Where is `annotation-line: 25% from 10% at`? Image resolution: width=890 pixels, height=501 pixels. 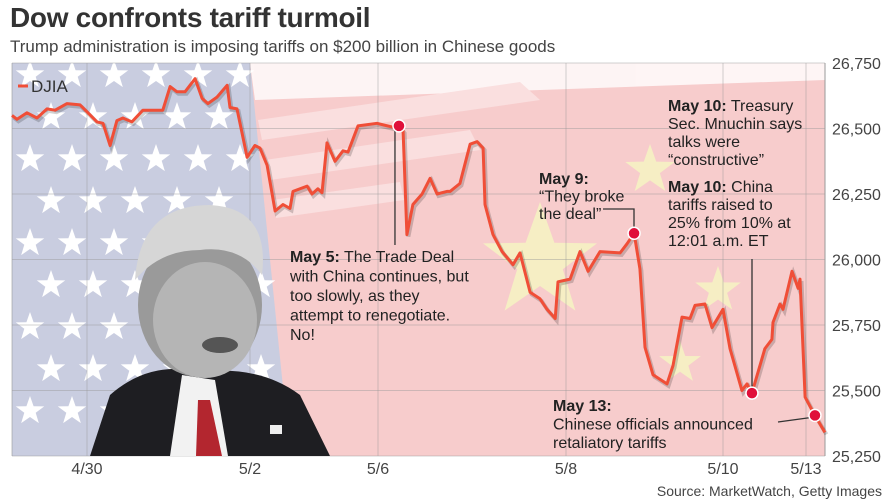 annotation-line: 25% from 10% at is located at coordinates (729, 223).